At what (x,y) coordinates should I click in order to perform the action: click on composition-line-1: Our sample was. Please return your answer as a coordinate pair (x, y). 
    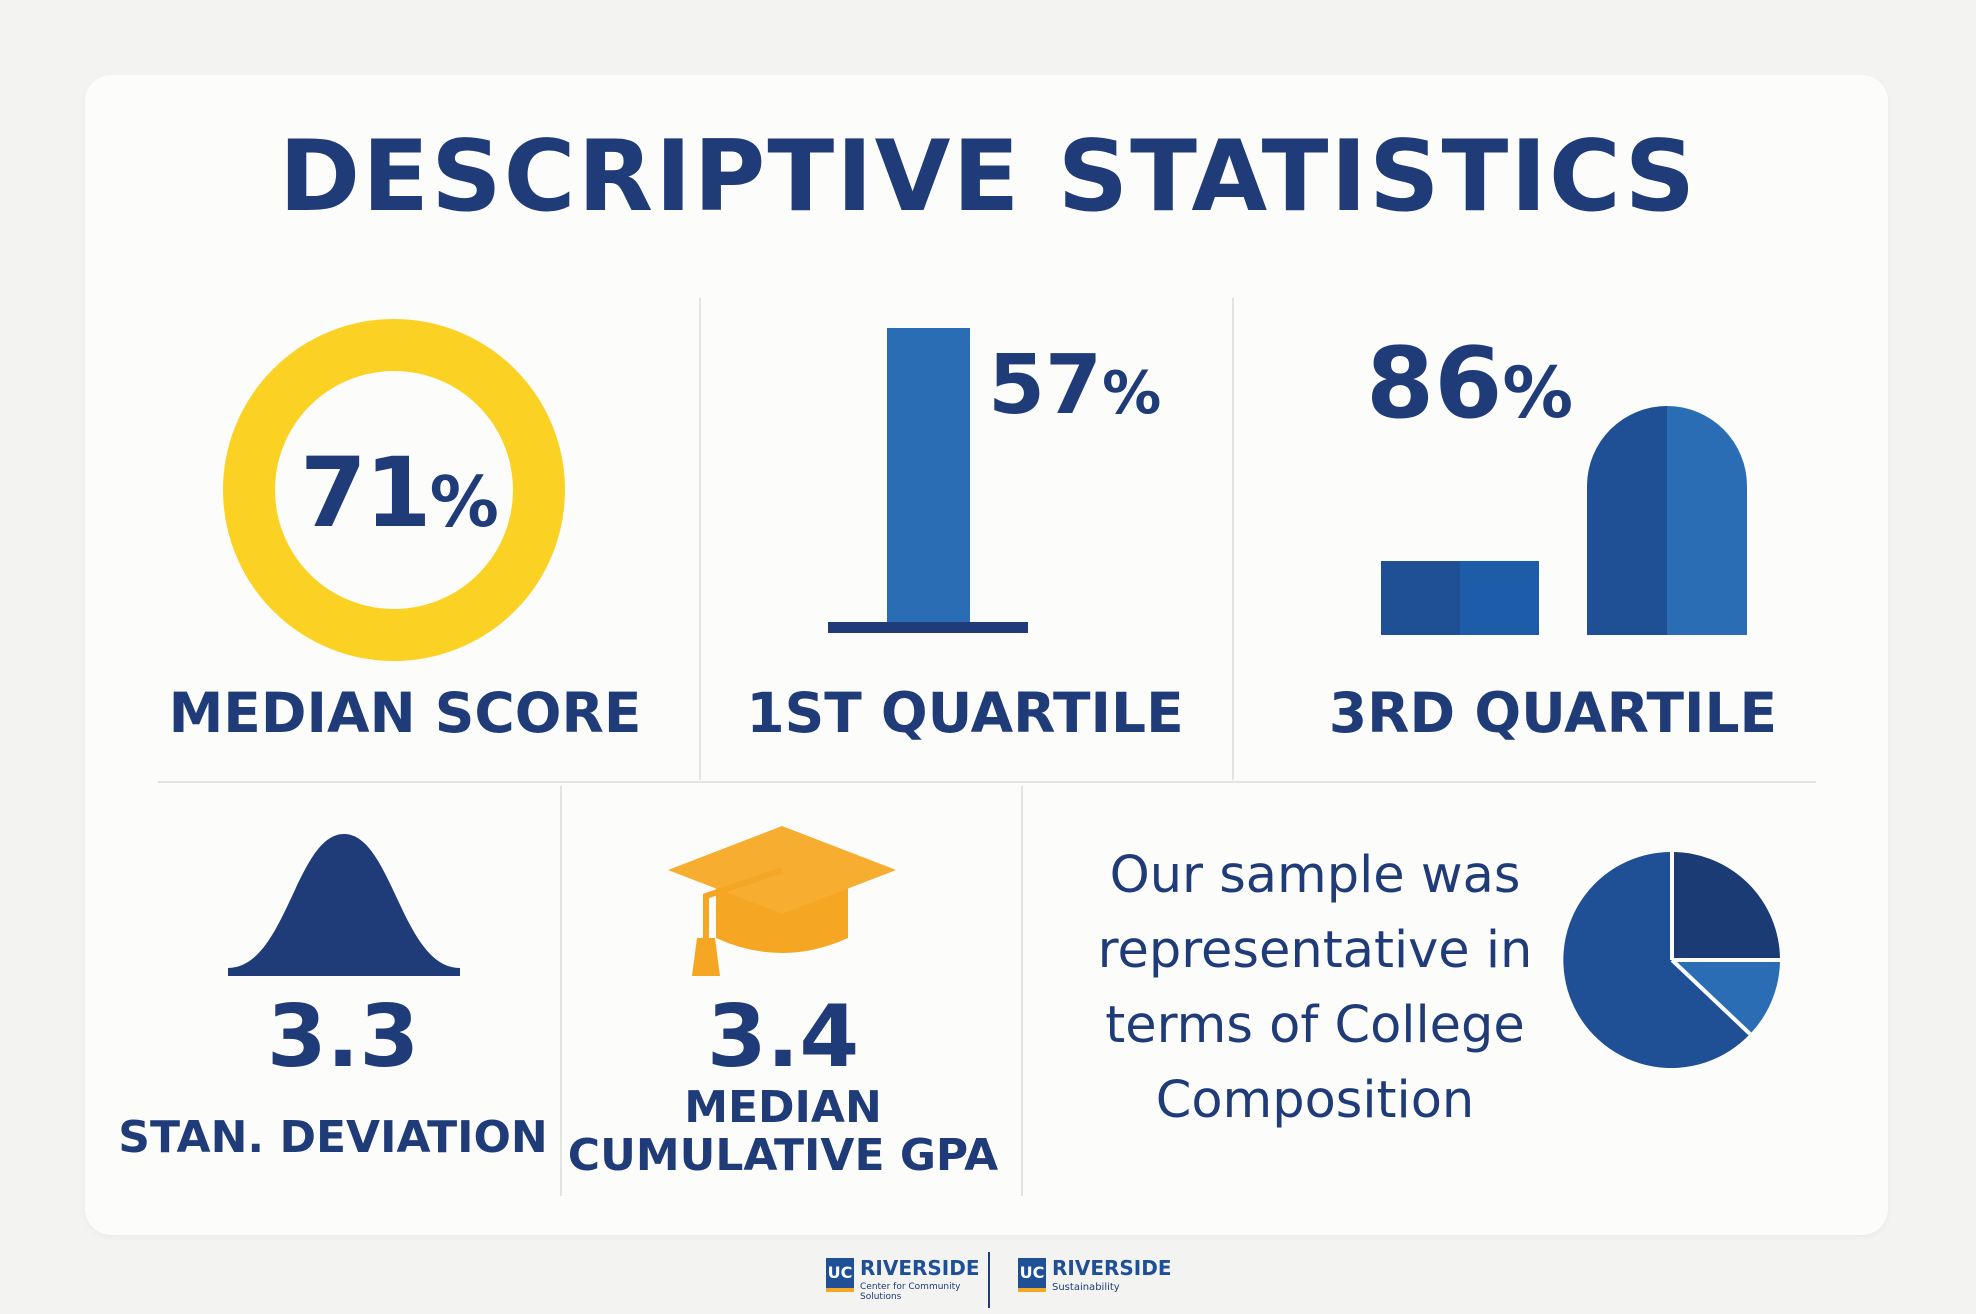
    Looking at the image, I should click on (1315, 875).